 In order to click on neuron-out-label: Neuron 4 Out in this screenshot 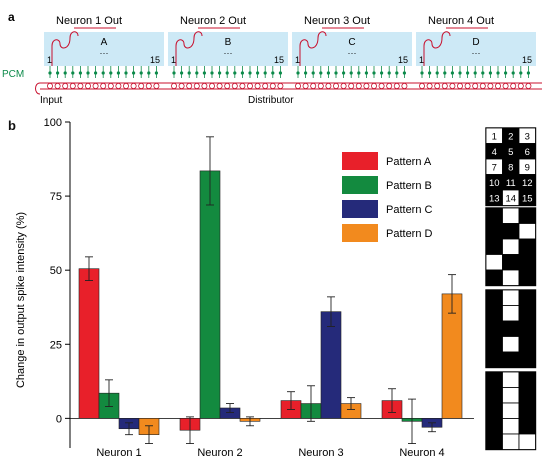, I will do `click(461, 21)`.